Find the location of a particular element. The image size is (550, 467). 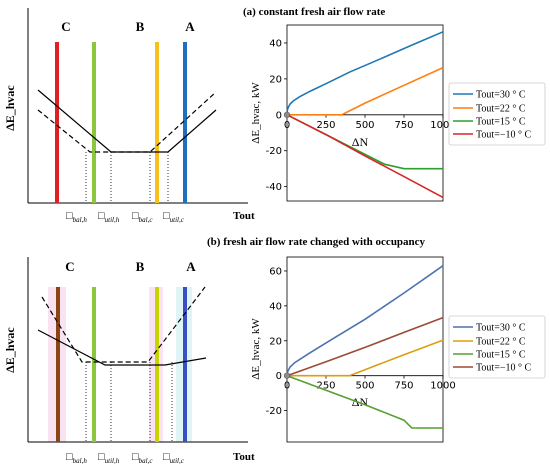

chart-a-xlabel: ΔN is located at coordinates (360, 142).